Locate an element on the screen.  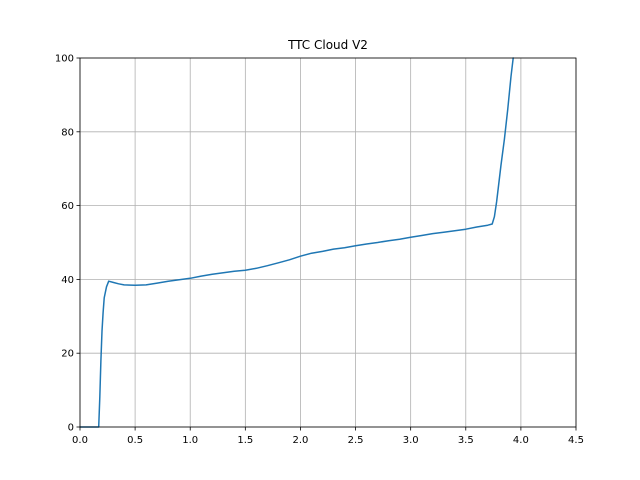
y-tick-label: 0 is located at coordinates (71, 428).